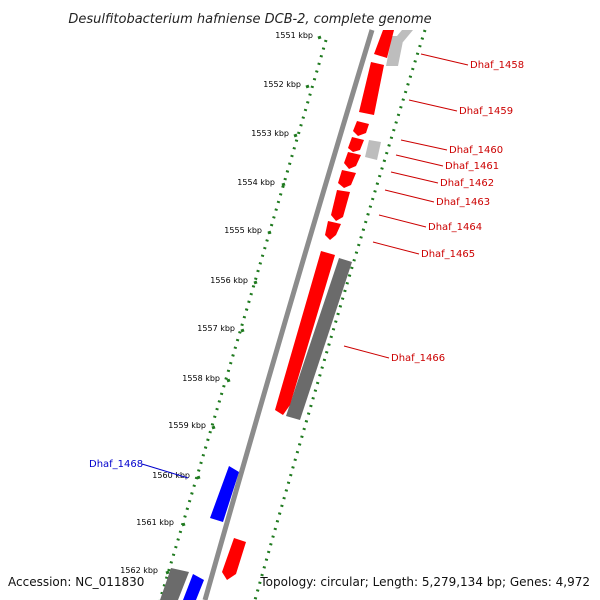 The image size is (600, 600). I want to click on kbp-tick-label: 1552 kbp, so click(282, 84).